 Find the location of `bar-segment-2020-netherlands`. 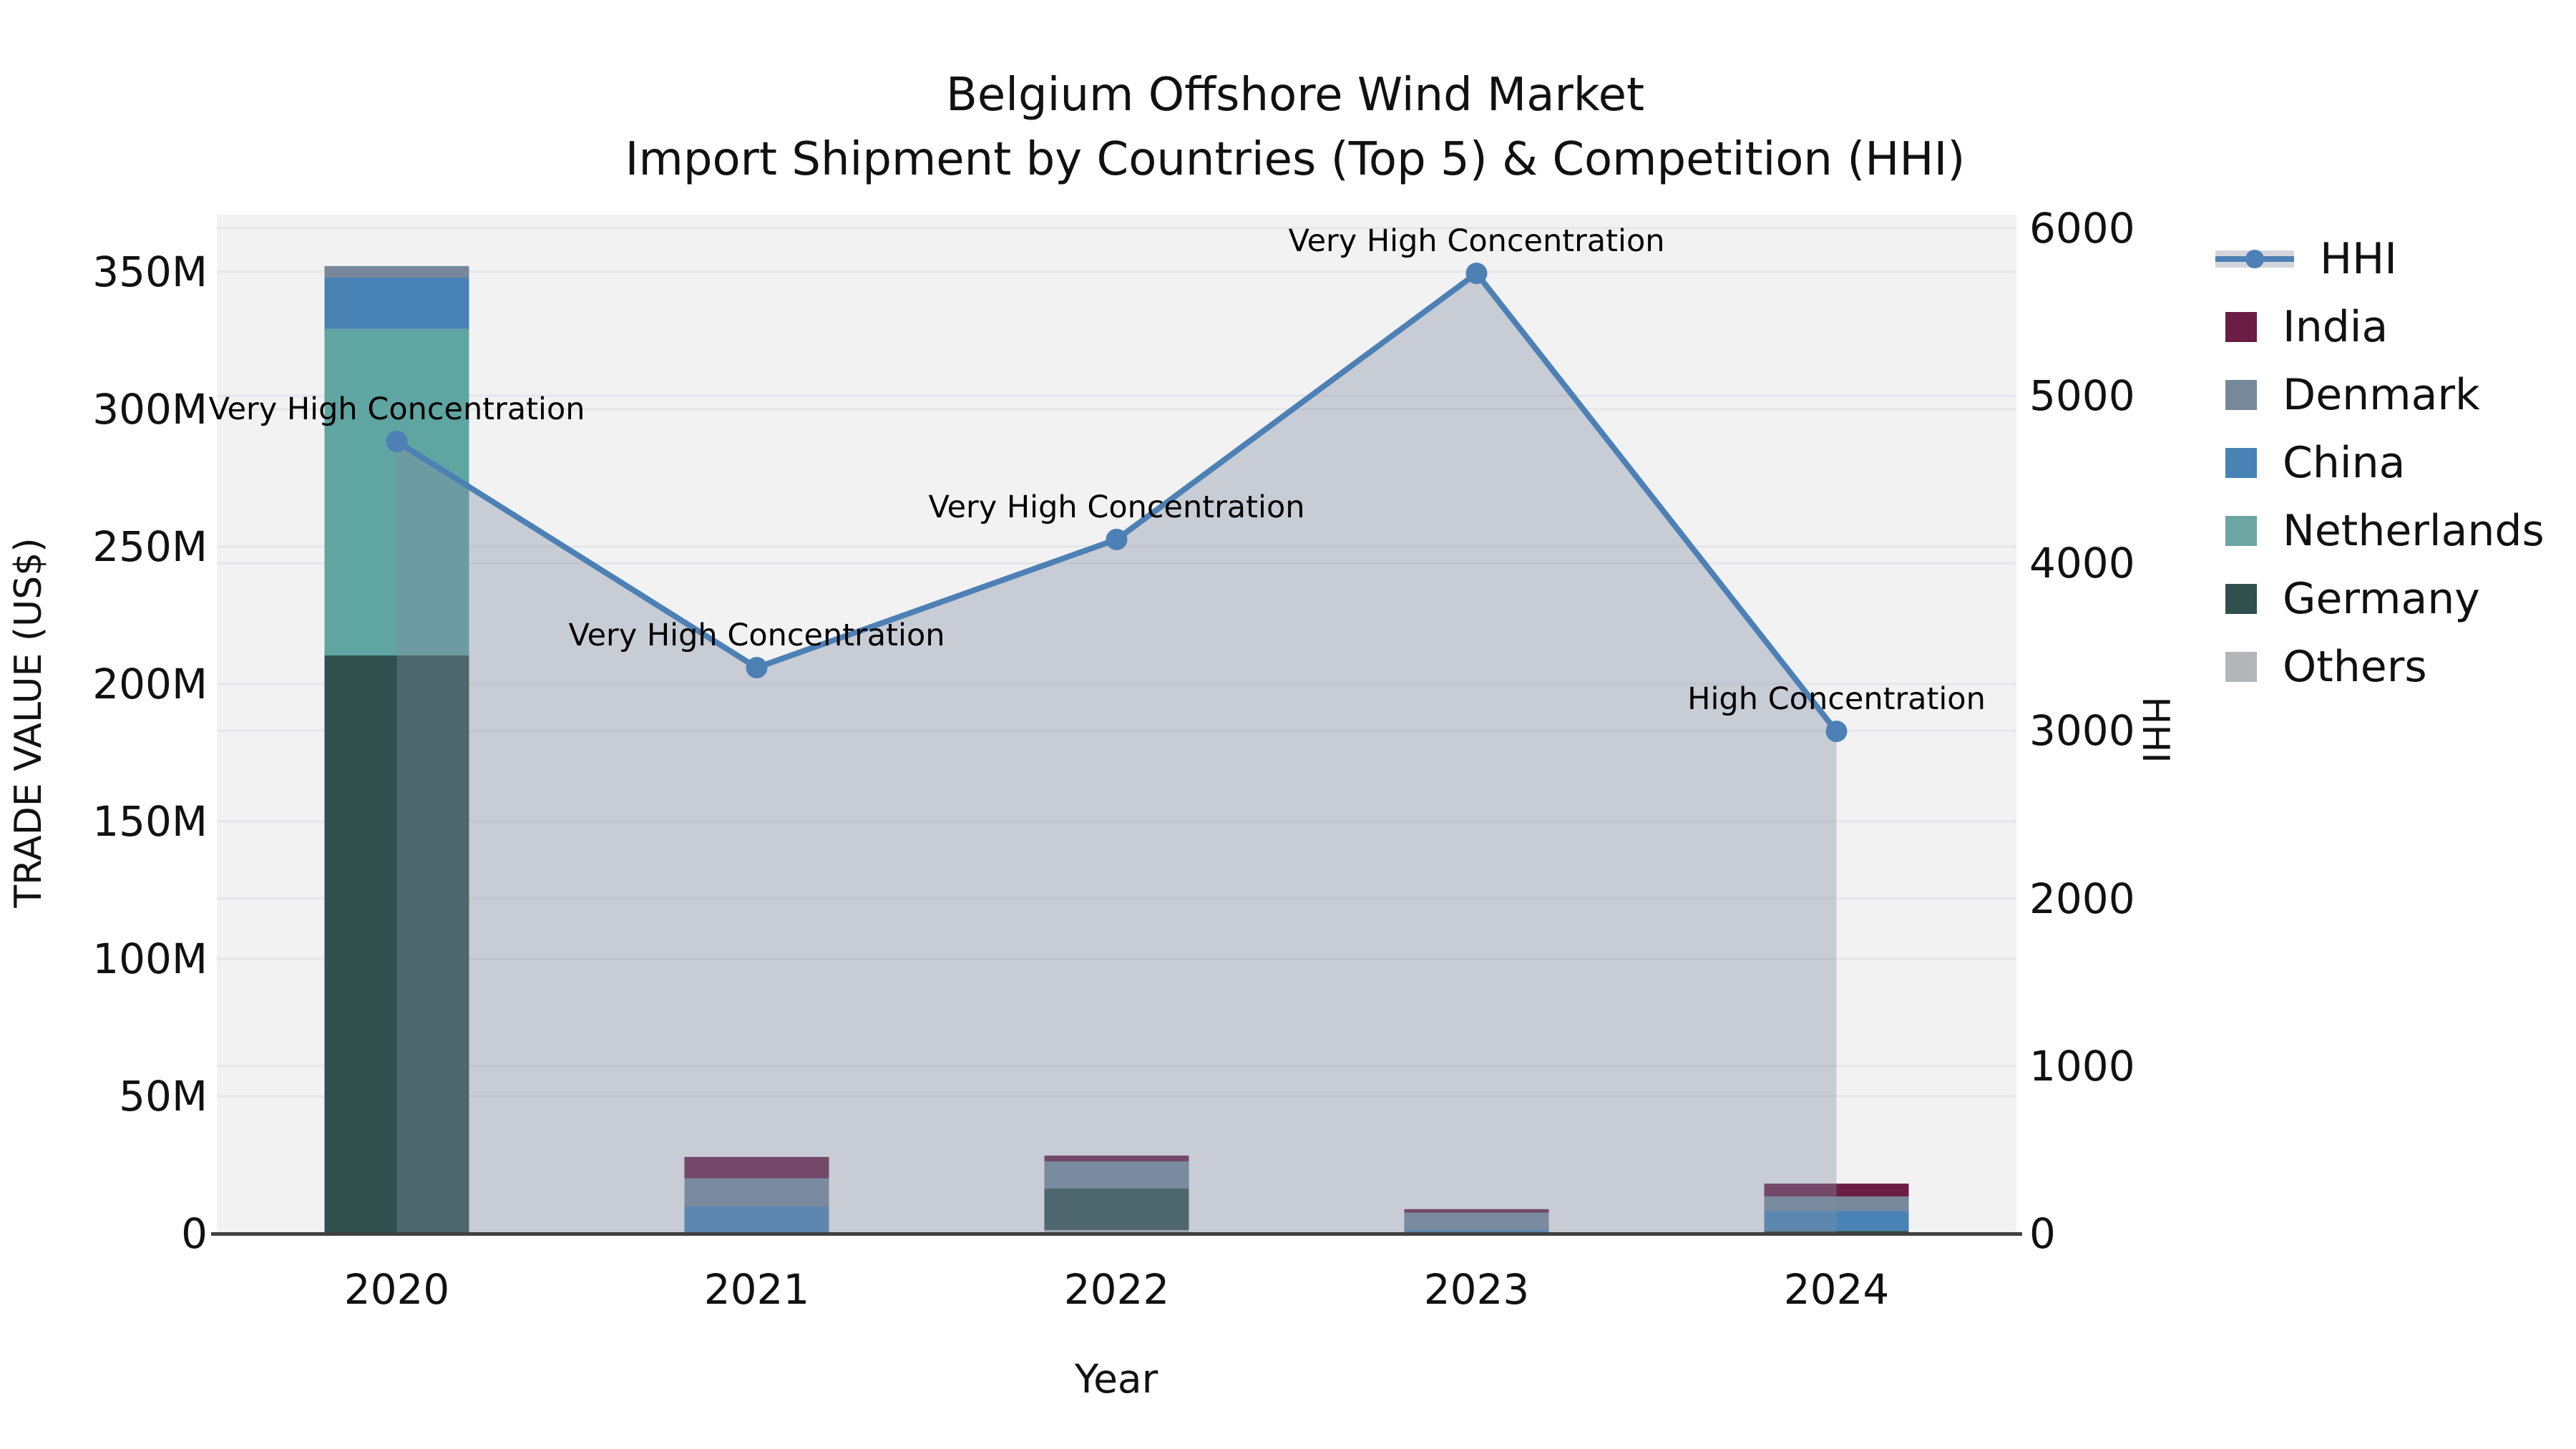

bar-segment-2020-netherlands is located at coordinates (396, 491).